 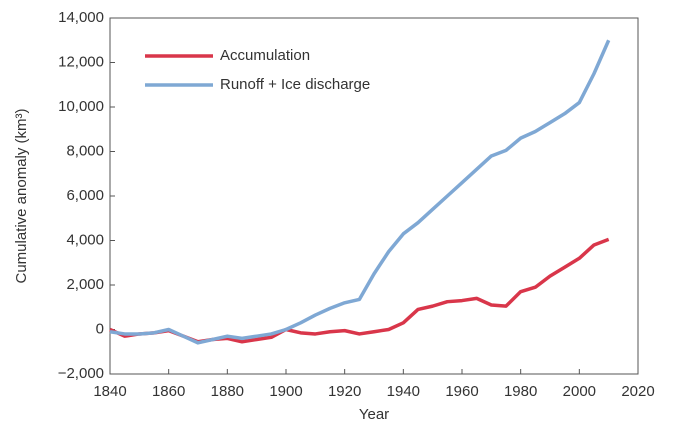 What do you see at coordinates (461, 391) in the screenshot?
I see `x-tick-label: 1960` at bounding box center [461, 391].